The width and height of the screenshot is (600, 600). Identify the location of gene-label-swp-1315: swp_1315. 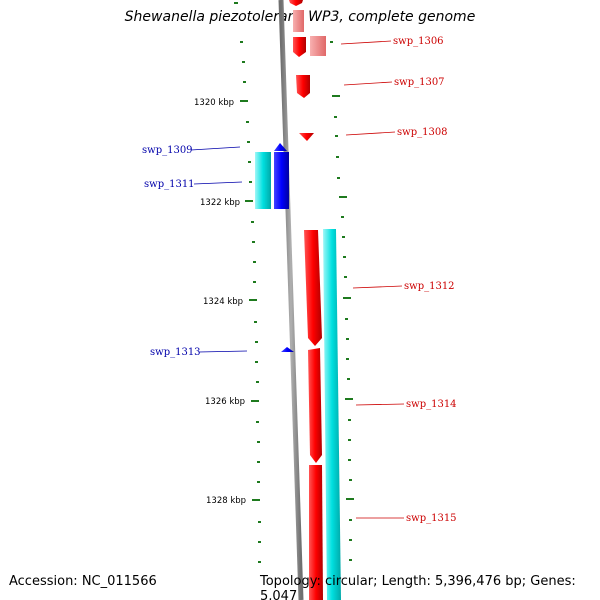
(431, 518).